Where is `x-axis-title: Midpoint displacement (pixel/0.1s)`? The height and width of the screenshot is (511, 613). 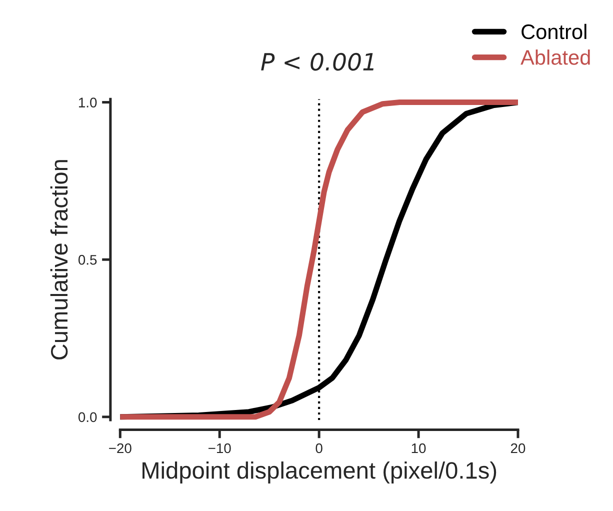
x-axis-title: Midpoint displacement (pixel/0.1s) is located at coordinates (319, 472).